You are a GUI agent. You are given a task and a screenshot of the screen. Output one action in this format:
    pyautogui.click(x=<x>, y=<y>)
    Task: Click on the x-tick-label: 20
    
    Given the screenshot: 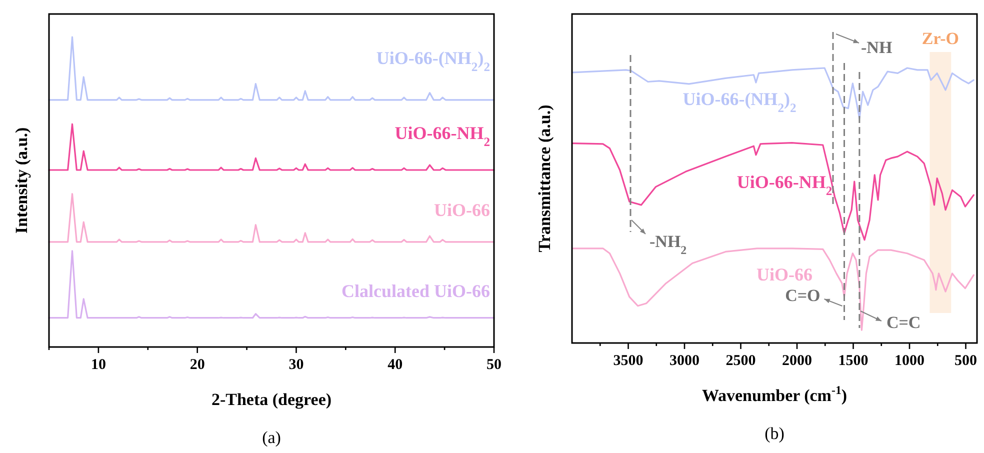 What is the action you would take?
    pyautogui.click(x=197, y=365)
    